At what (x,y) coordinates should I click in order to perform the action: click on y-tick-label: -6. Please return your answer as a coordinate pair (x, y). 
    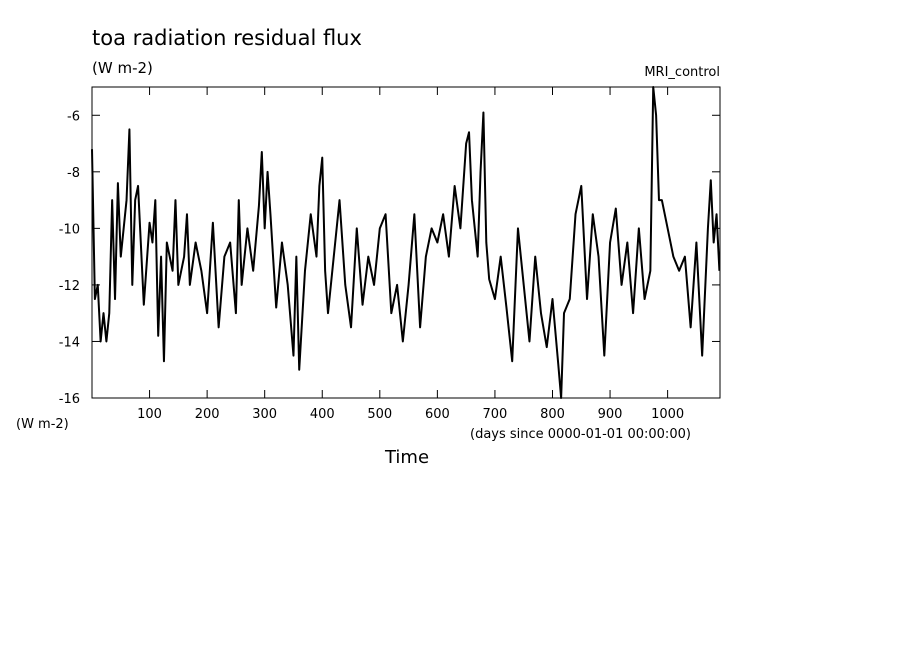
    Looking at the image, I should click on (73, 116).